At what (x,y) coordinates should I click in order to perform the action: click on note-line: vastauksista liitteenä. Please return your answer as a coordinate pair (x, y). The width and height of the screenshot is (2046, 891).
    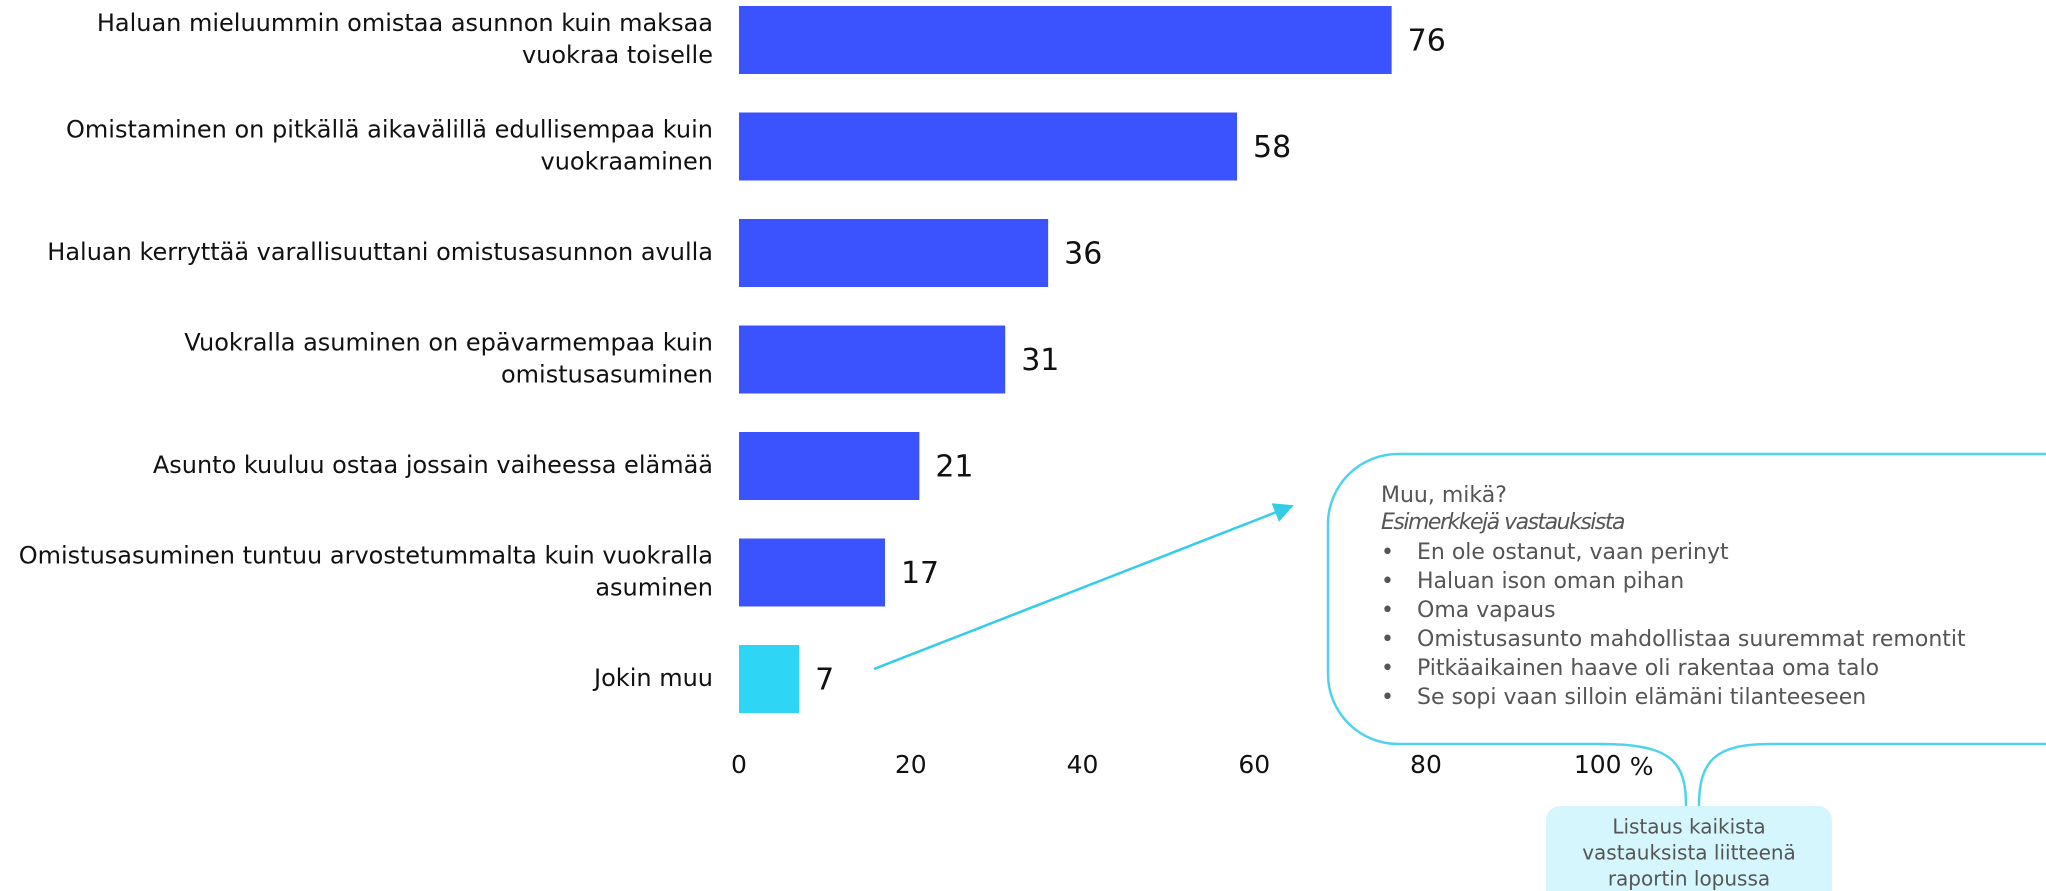
    Looking at the image, I should click on (1689, 853).